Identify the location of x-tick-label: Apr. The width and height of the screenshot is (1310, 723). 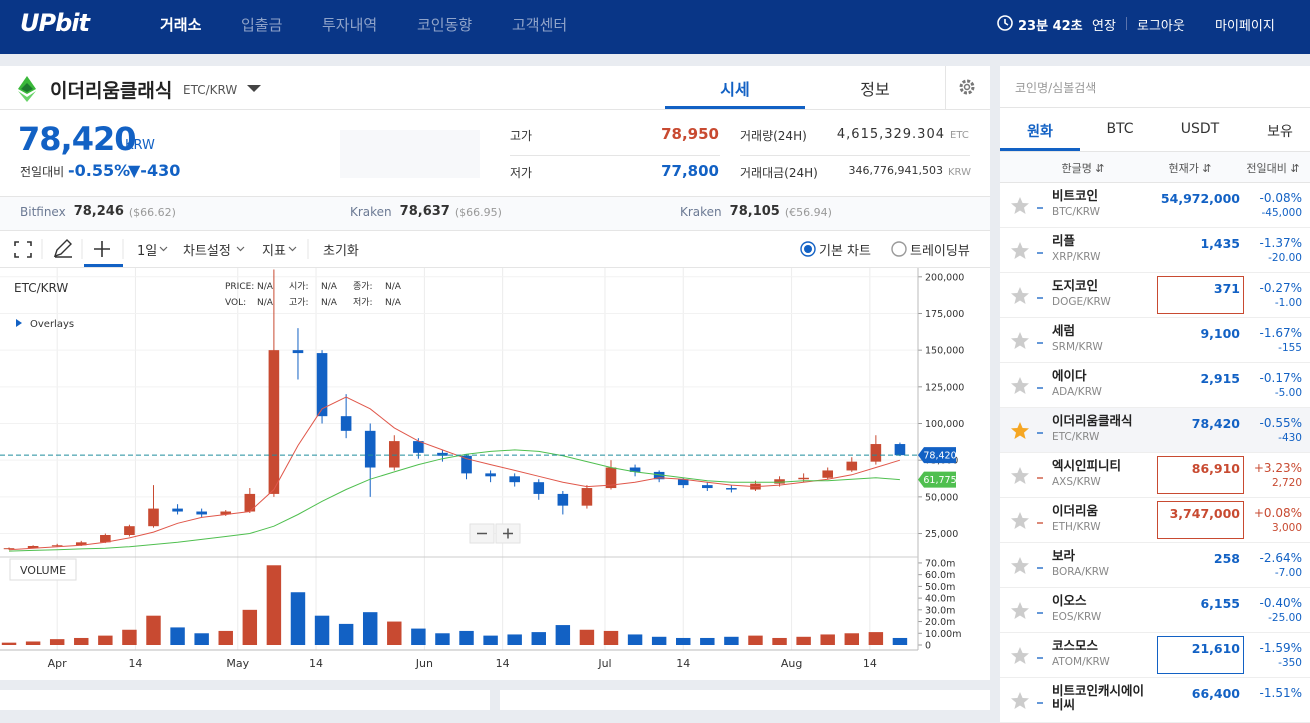
(58, 663).